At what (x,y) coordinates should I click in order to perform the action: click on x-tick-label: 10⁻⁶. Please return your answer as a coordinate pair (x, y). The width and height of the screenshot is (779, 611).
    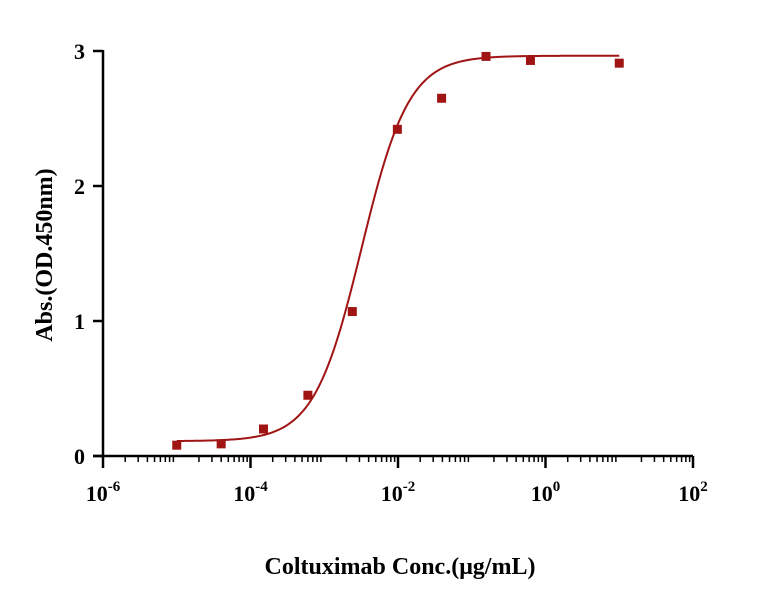
    Looking at the image, I should click on (103, 492).